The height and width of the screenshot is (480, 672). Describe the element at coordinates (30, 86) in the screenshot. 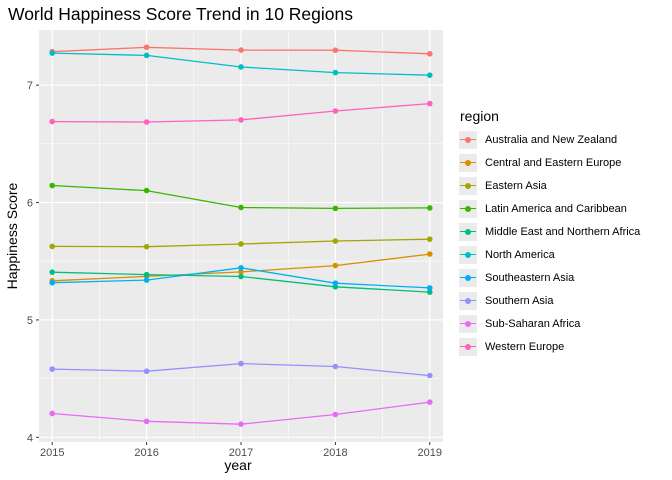

I see `y-tick-label: 7` at that location.